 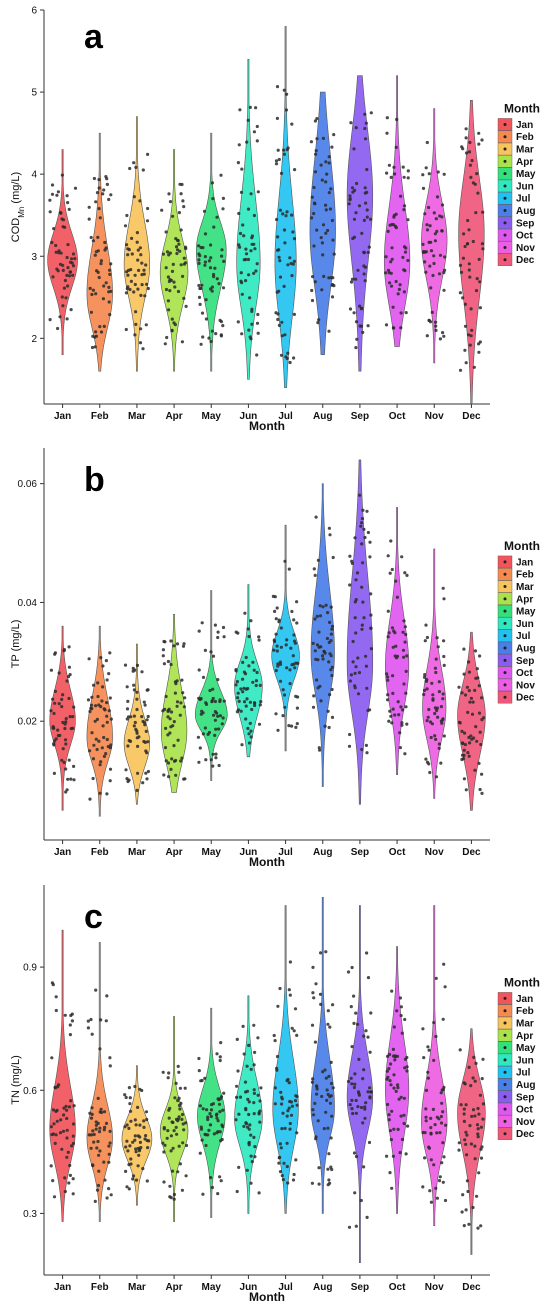 What do you see at coordinates (523, 1073) in the screenshot?
I see `legend-item-label: Jul` at bounding box center [523, 1073].